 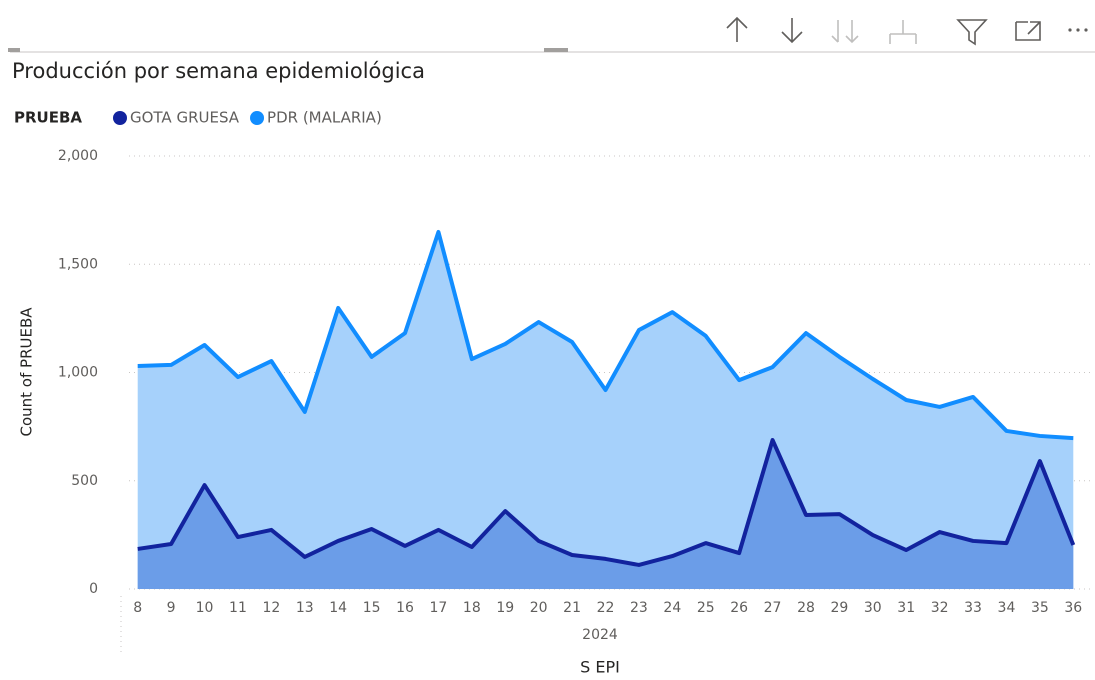 I want to click on expand-all-icon, so click(x=845, y=32).